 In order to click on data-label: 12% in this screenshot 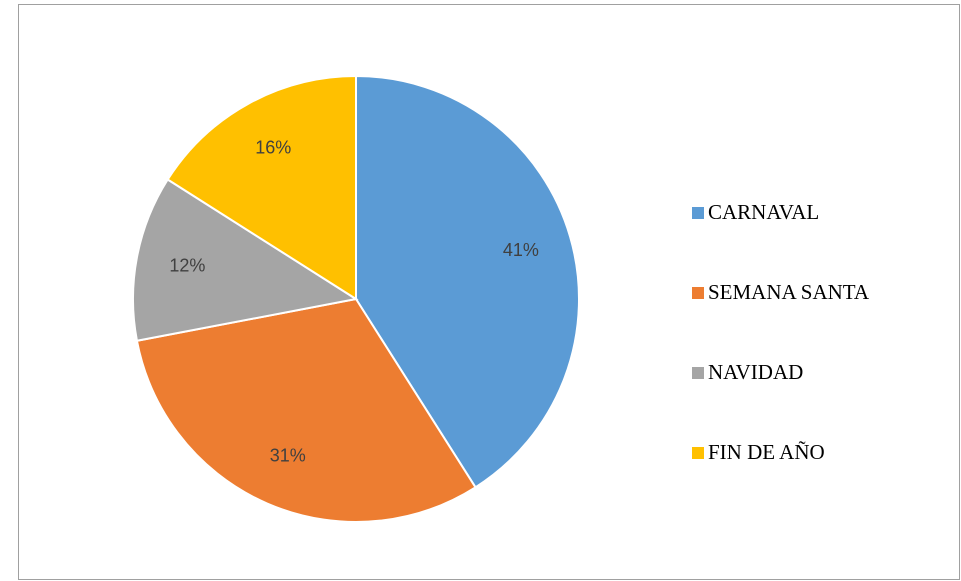, I will do `click(187, 266)`.